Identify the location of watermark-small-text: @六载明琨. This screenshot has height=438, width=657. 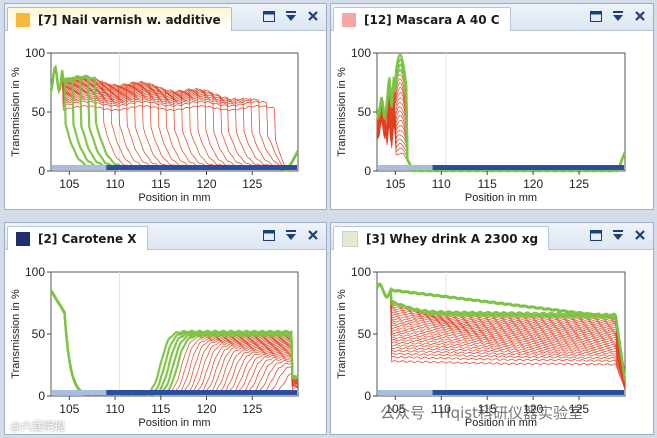
(37, 426).